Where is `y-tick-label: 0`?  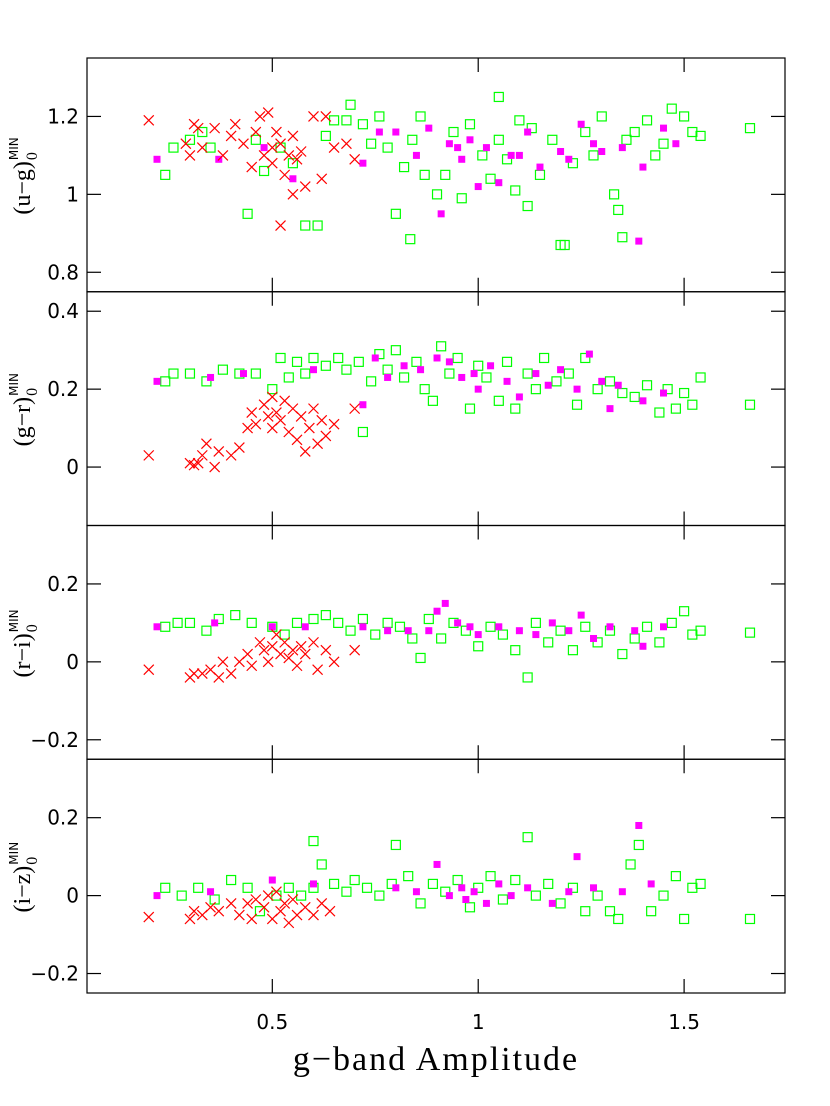
y-tick-label: 0 is located at coordinates (72, 896).